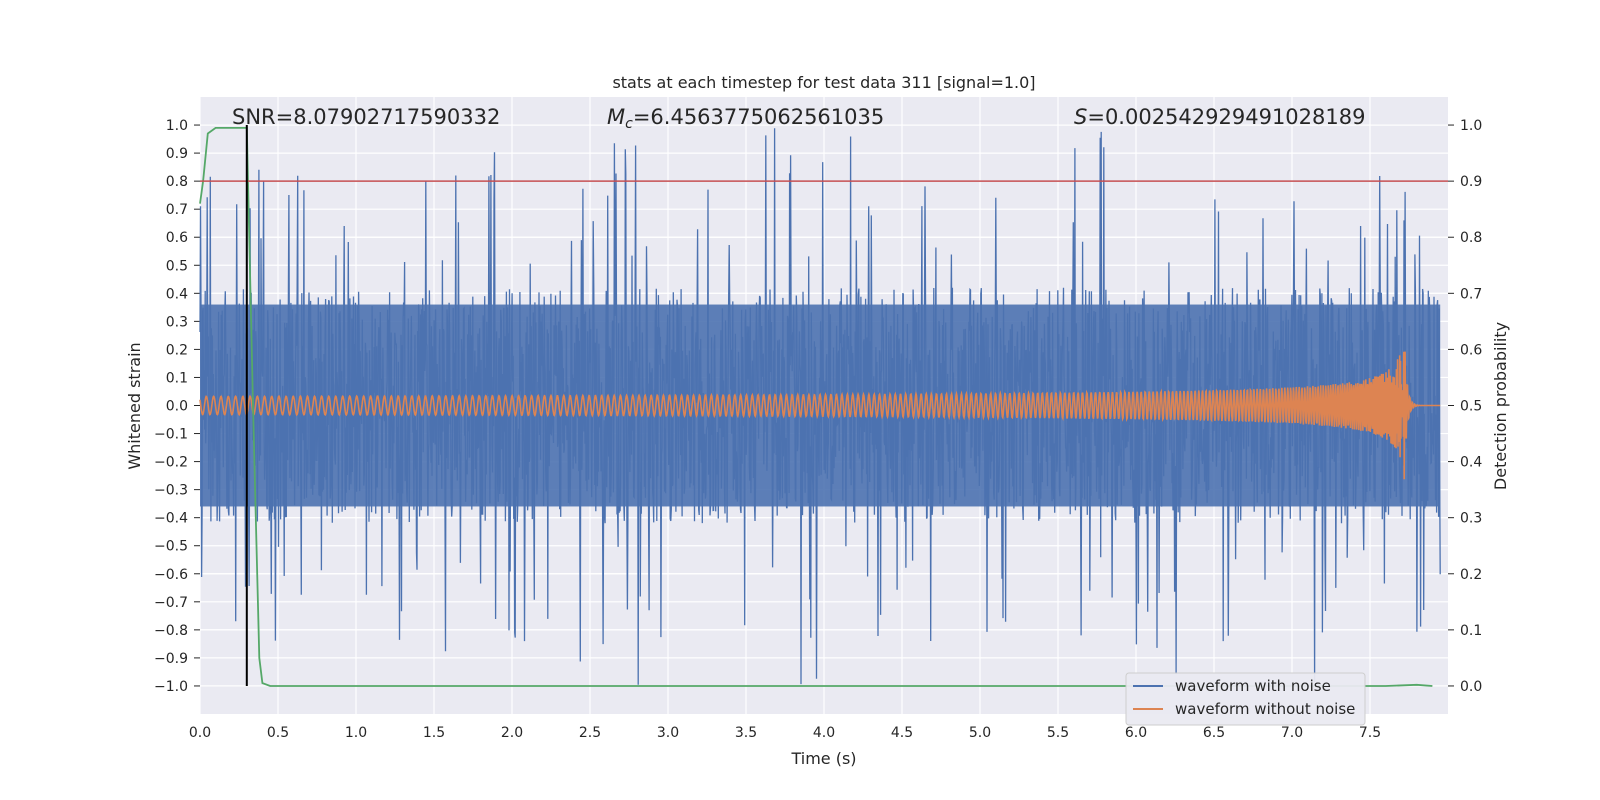  I want to click on legend-box, so click(1245, 699).